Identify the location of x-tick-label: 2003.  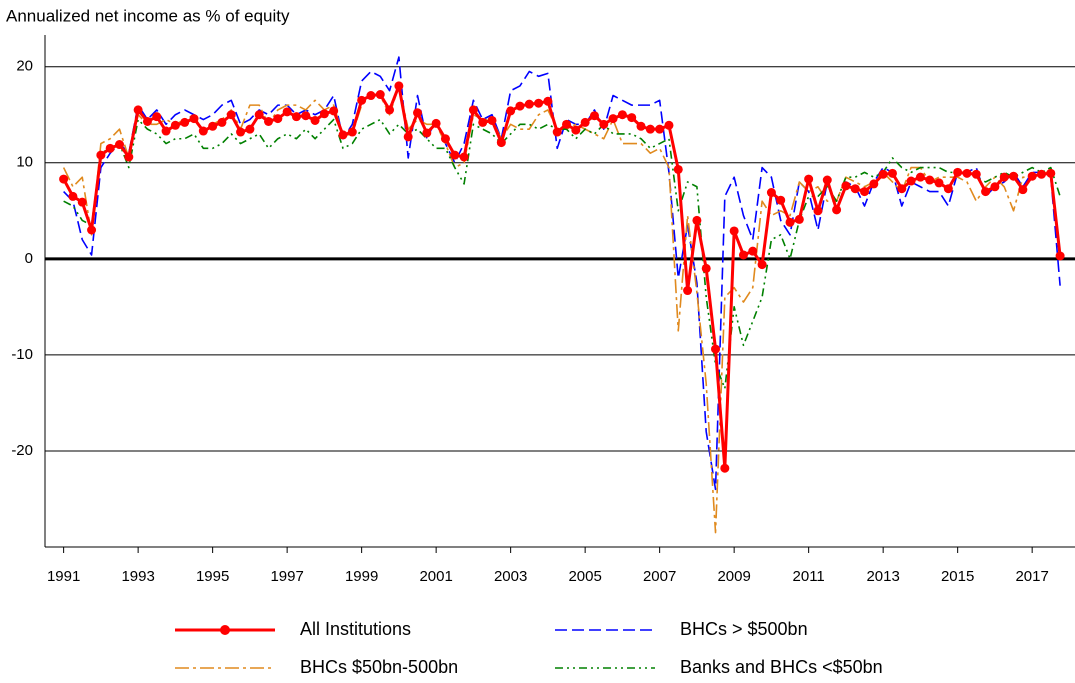
(510, 576).